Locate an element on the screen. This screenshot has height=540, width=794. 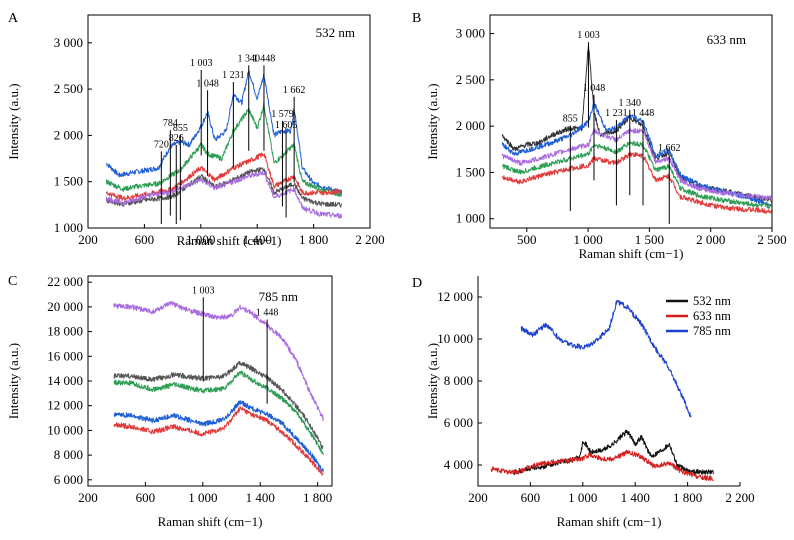
y-tick-label: 20 000 is located at coordinates (65, 306).